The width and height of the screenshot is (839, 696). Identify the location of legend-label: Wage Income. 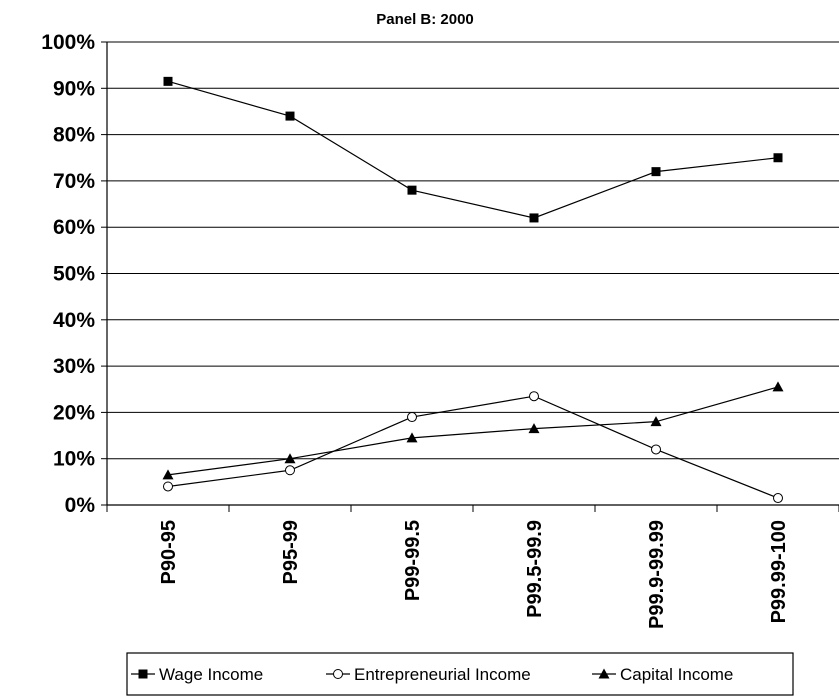
(211, 674).